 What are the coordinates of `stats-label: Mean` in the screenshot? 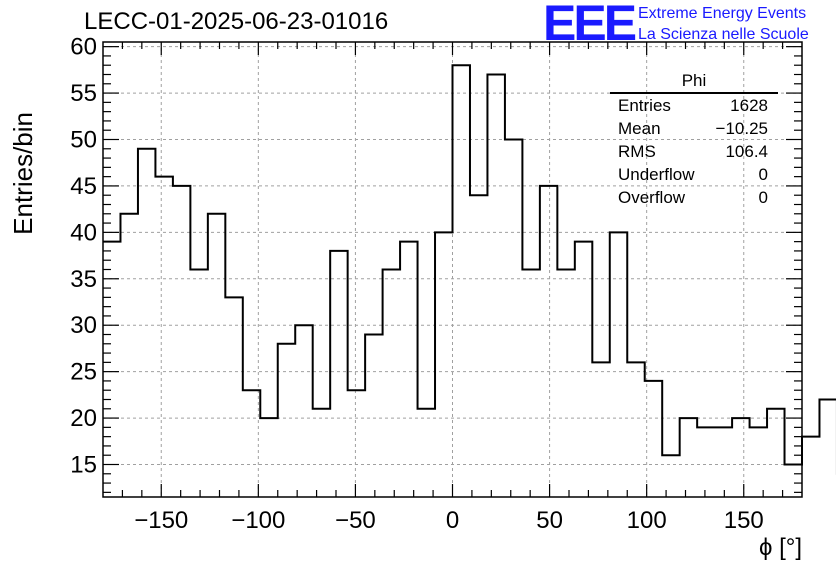 It's located at (639, 128).